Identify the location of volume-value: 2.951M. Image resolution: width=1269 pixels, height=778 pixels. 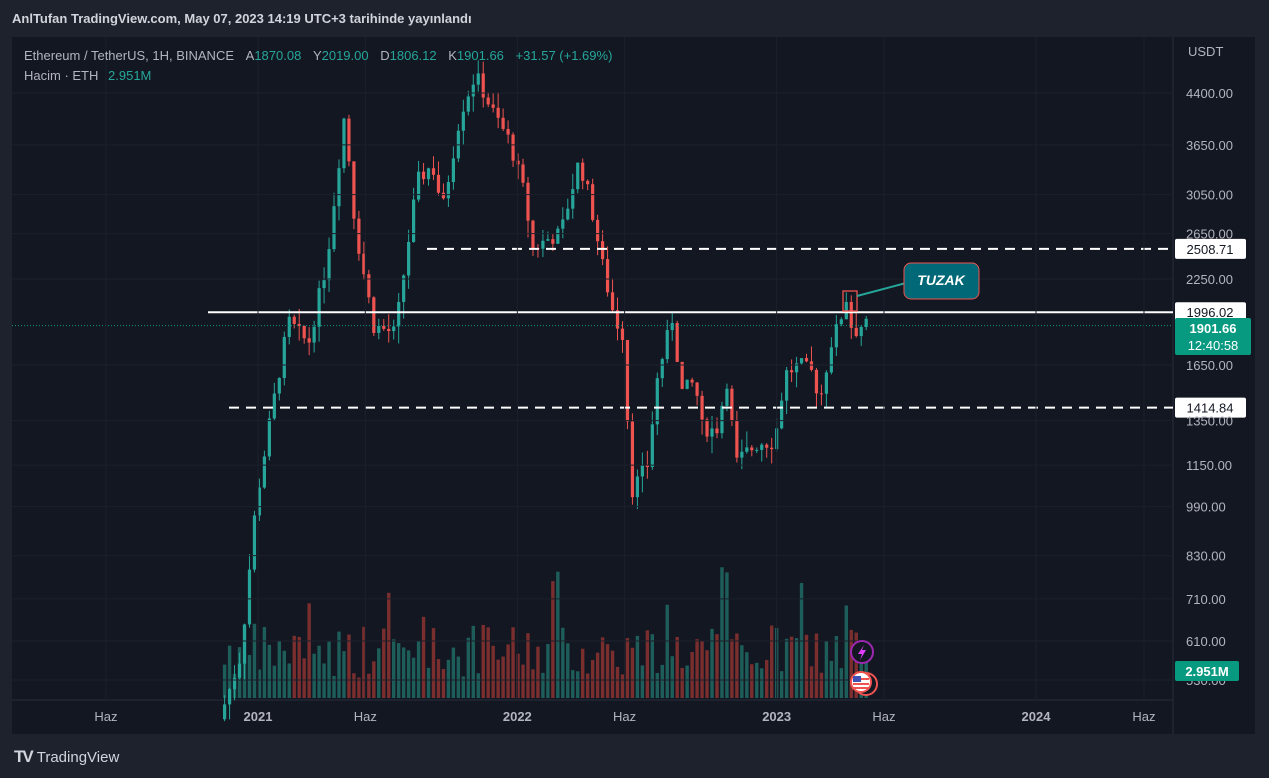
(130, 75).